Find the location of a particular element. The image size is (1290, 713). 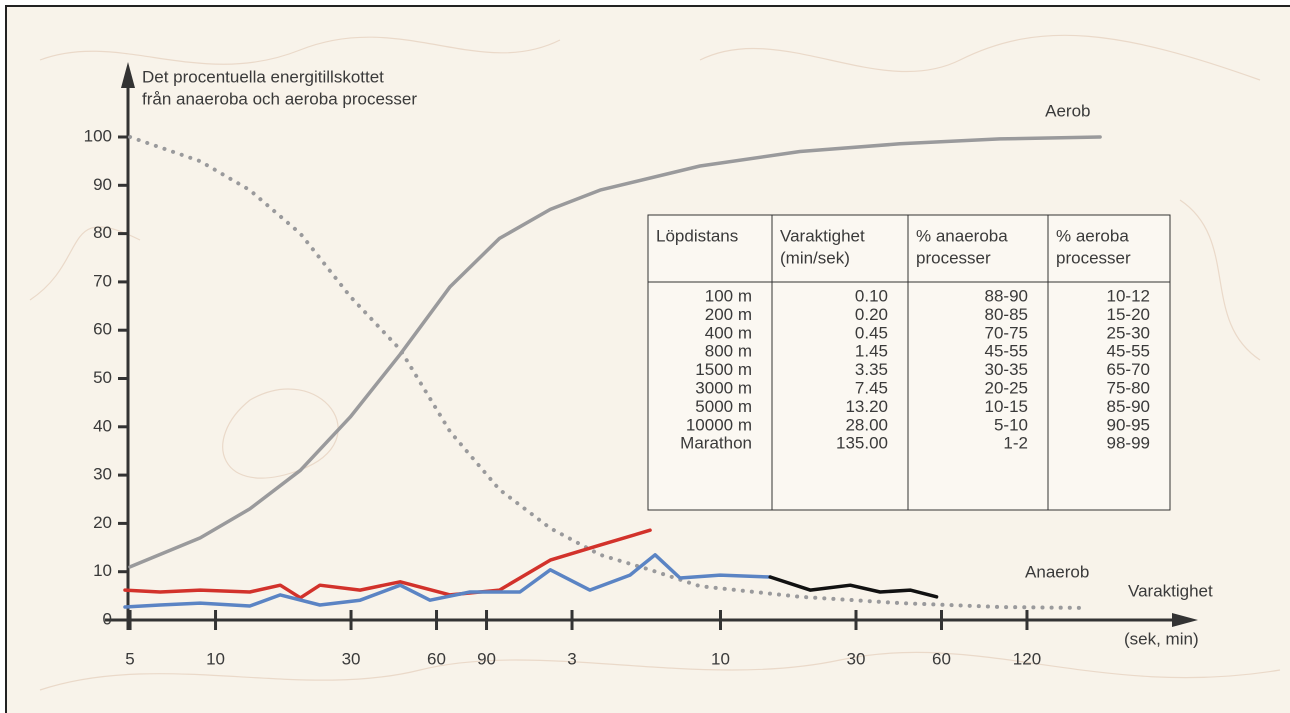

x-axis-arrow is located at coordinates (1185, 620).